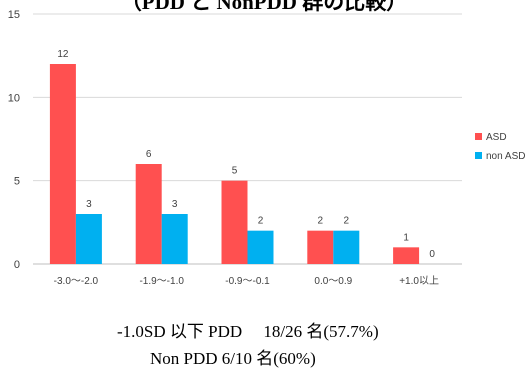  What do you see at coordinates (333, 281) in the screenshot?
I see `x-tick-label: 0.0〜0.9` at bounding box center [333, 281].